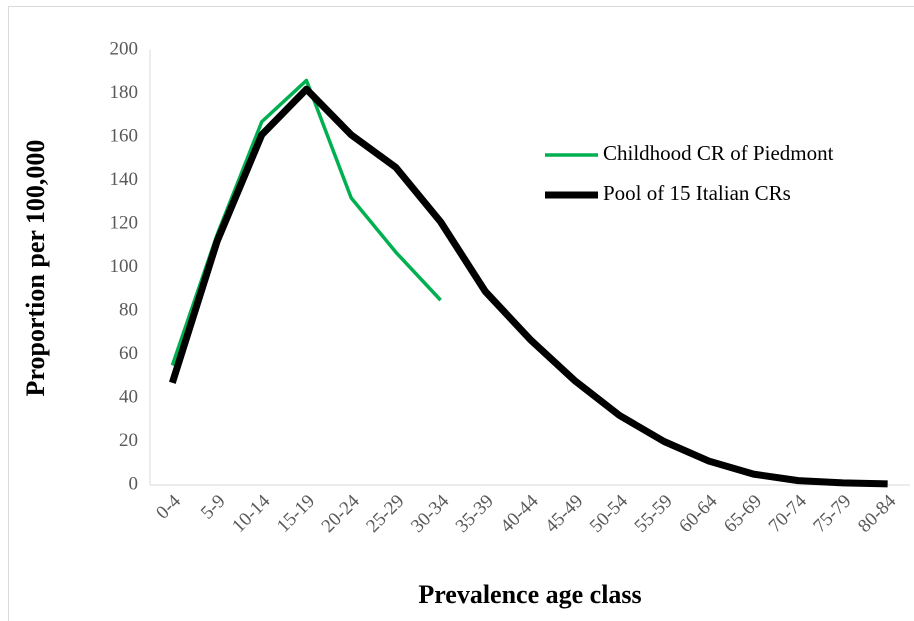 This screenshot has width=914, height=621. Describe the element at coordinates (698, 513) in the screenshot. I see `x-tick-label: 60-64` at that location.